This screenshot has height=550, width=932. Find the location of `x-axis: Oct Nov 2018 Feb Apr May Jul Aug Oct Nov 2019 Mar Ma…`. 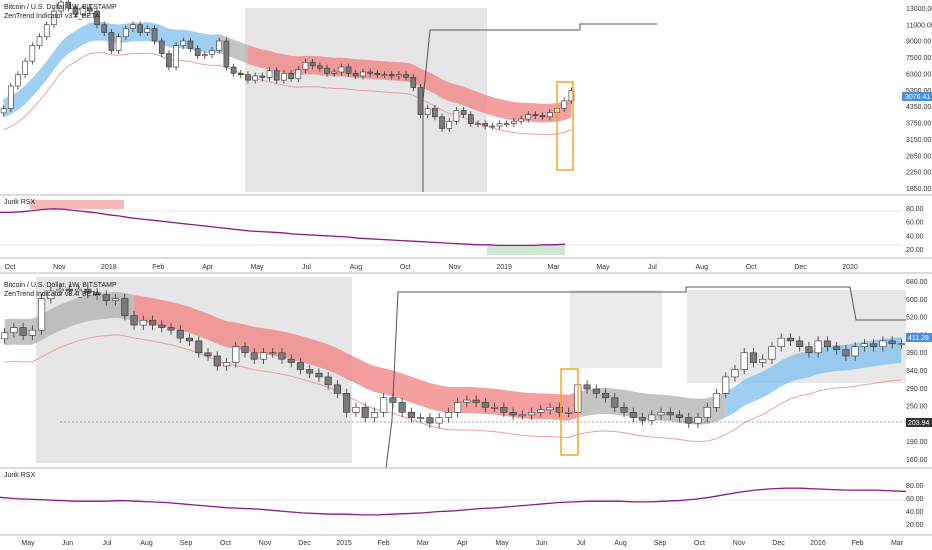

x-axis: Oct Nov 2018 Feb Apr May Jul Aug Oct Nov 2019 Mar Ma… is located at coordinates (431, 267).